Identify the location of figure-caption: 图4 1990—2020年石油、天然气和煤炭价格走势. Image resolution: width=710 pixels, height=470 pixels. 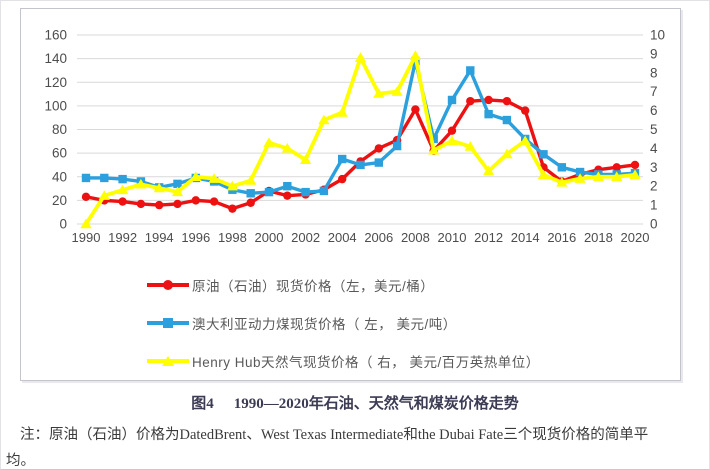
(355, 402).